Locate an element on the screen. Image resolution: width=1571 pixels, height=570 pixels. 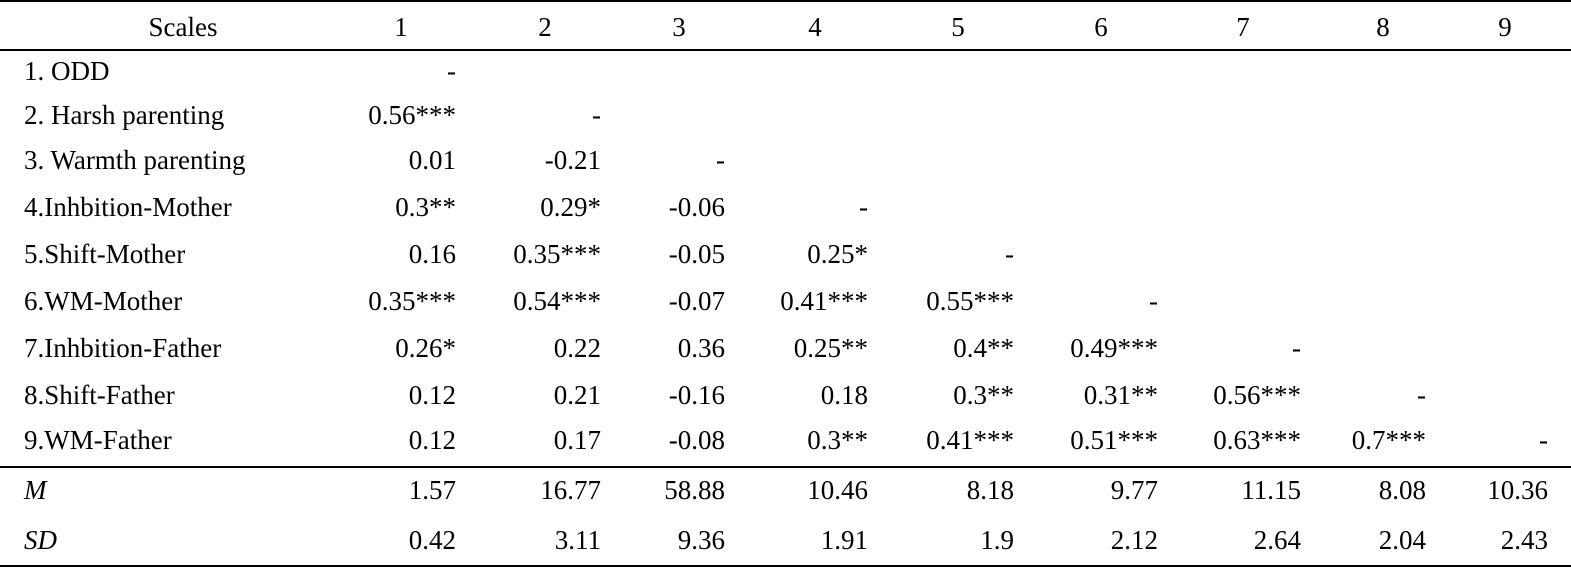
table-cell: 0.63*** is located at coordinates (1257, 440).